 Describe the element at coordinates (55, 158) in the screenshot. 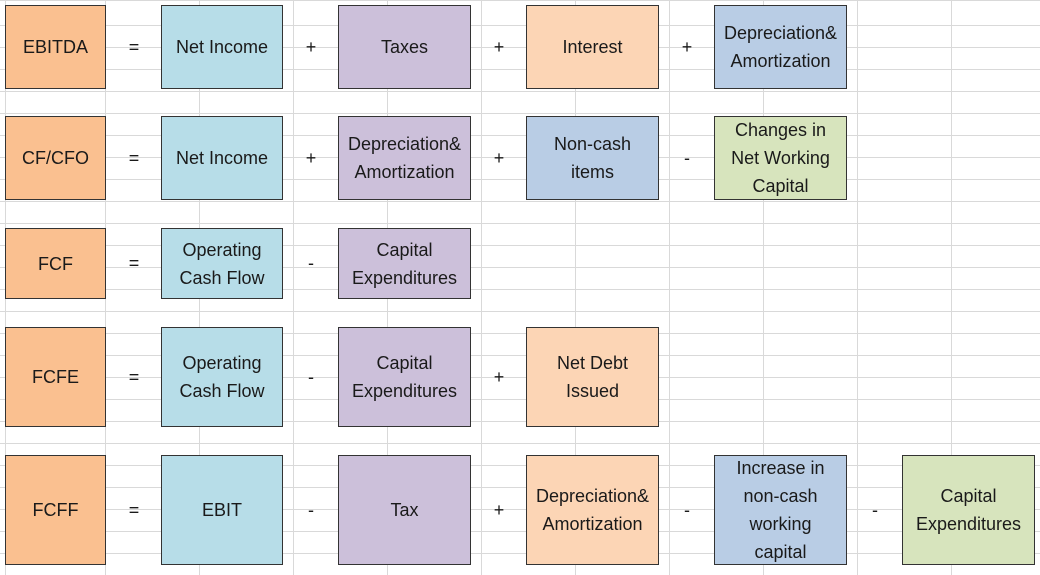

I see `formula-label-cf-cfo: CF/CFO` at that location.